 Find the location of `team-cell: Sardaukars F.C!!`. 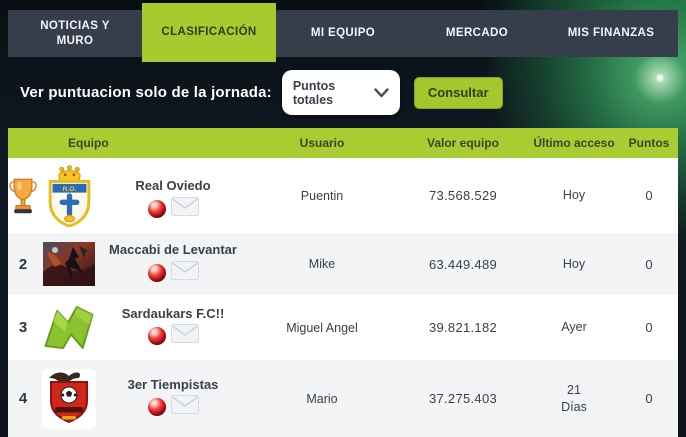

team-cell: Sardaukars F.C!! is located at coordinates (173, 327).